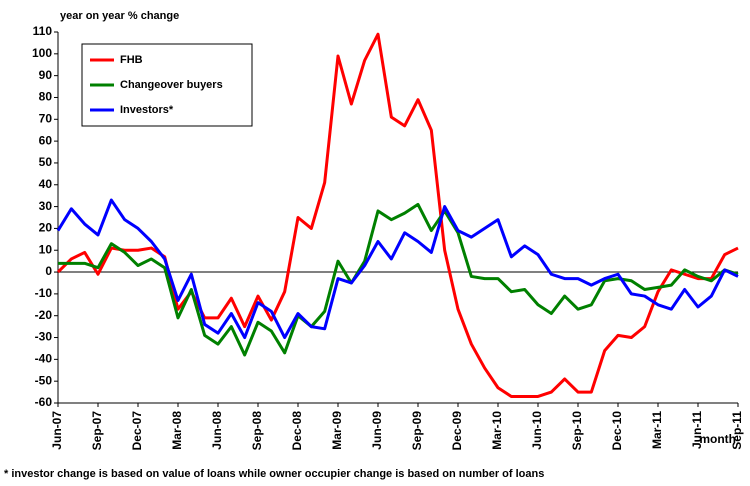 This screenshot has height=486, width=750. Describe the element at coordinates (657, 430) in the screenshot. I see `x-tick-label: Mar-11` at that location.